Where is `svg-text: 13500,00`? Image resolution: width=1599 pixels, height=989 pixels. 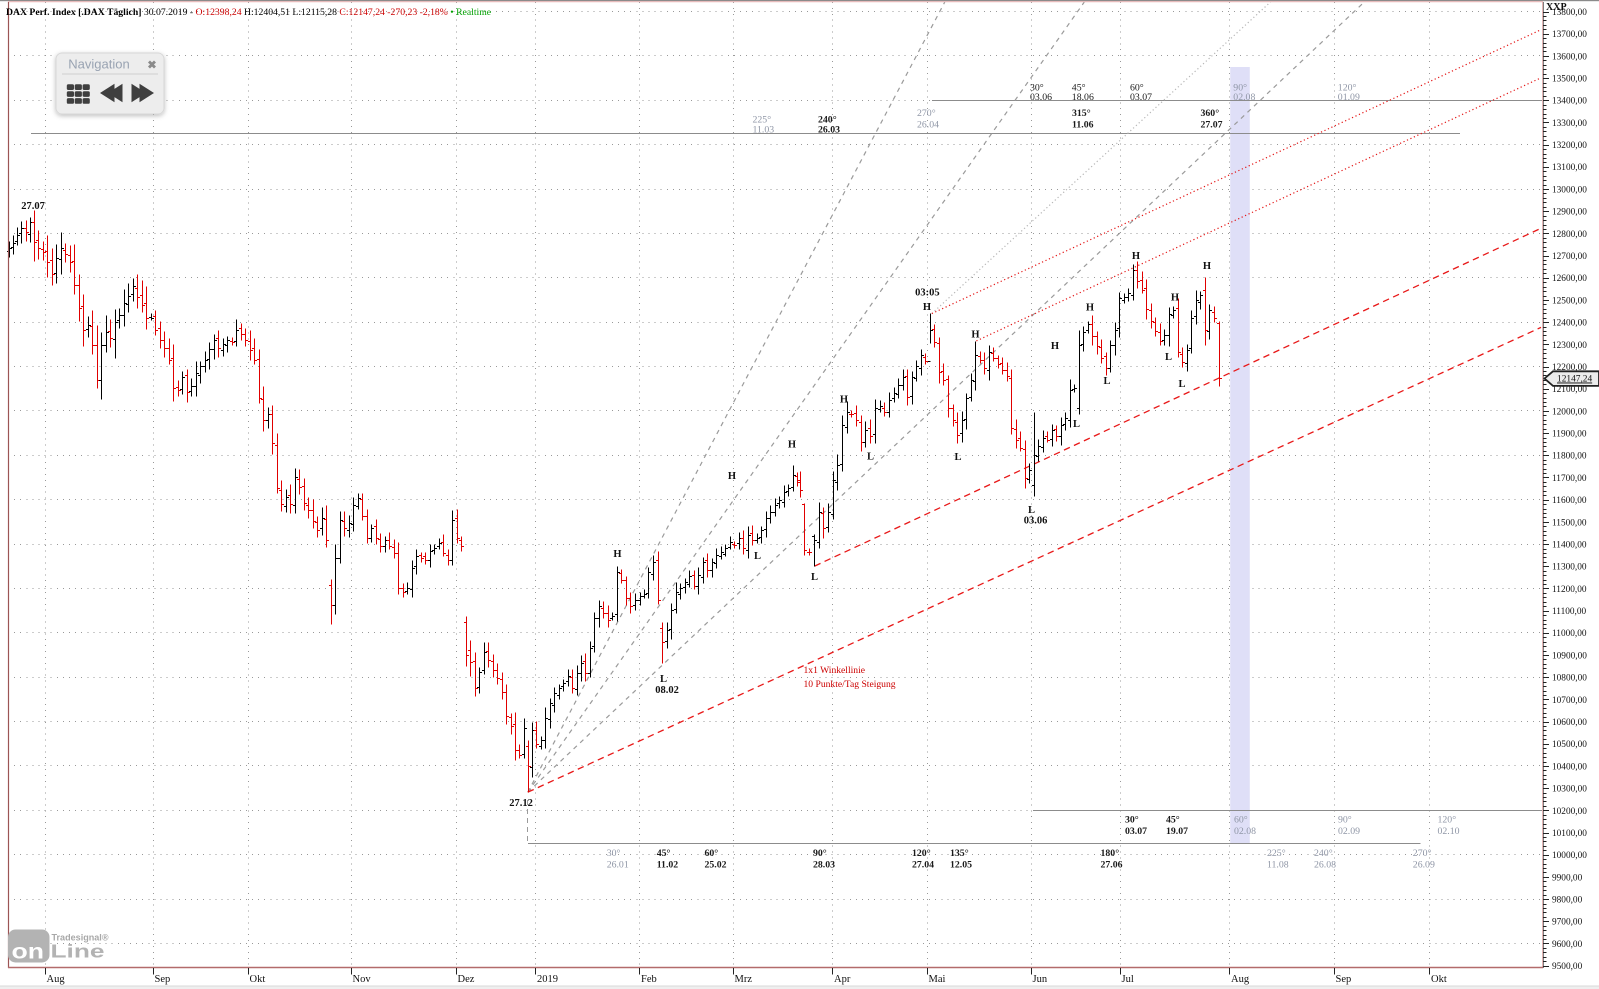
svg-text: 13500,00 is located at coordinates (1569, 80).